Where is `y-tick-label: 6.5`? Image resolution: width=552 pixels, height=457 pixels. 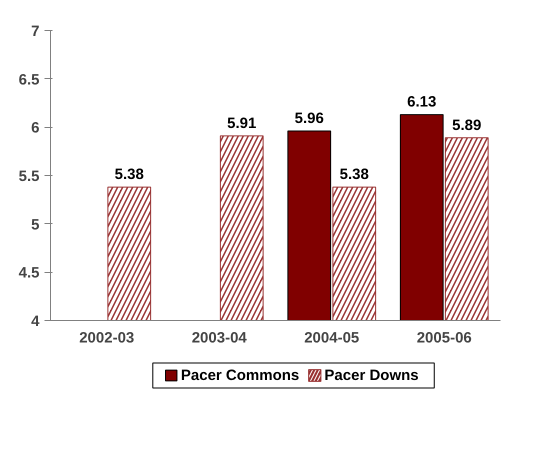
y-tick-label: 6.5 is located at coordinates (29, 79).